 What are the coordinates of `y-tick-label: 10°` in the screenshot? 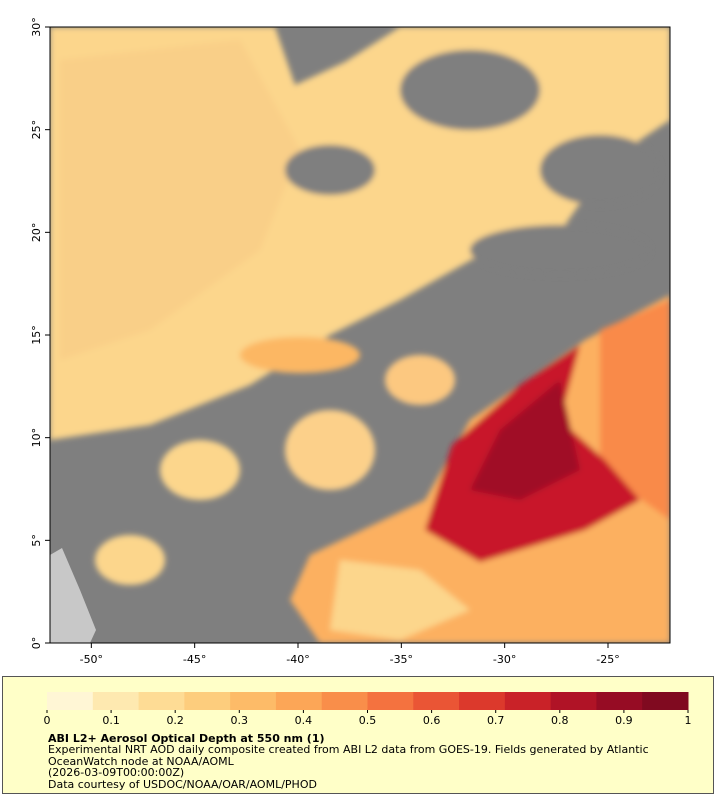 It's located at (36, 438).